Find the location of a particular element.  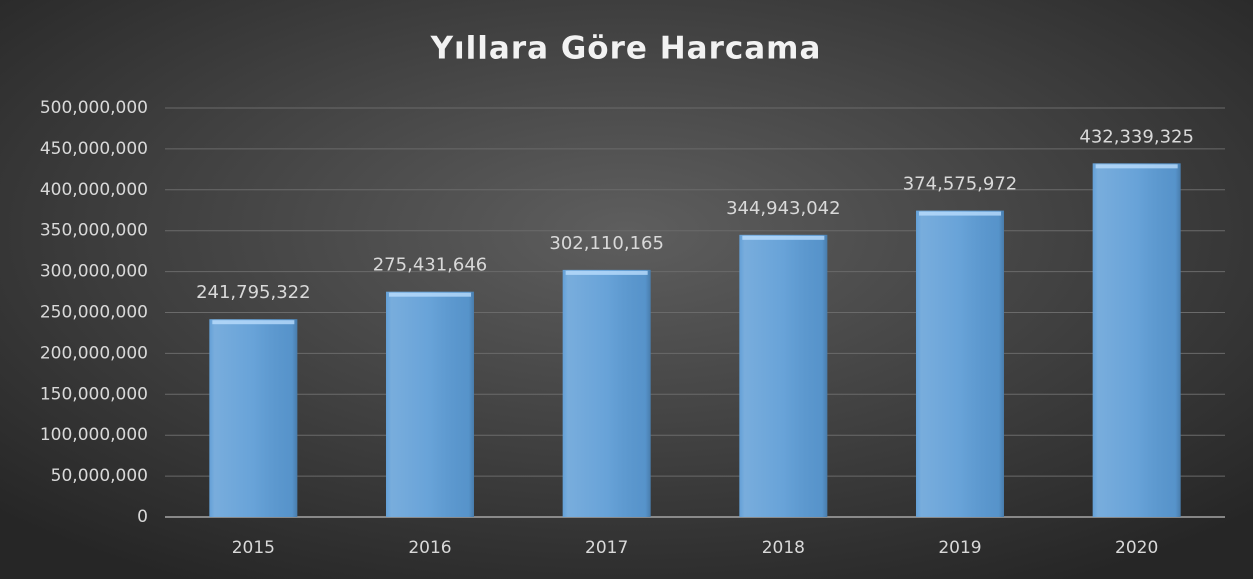

x-tick-label: 2018 is located at coordinates (783, 548).